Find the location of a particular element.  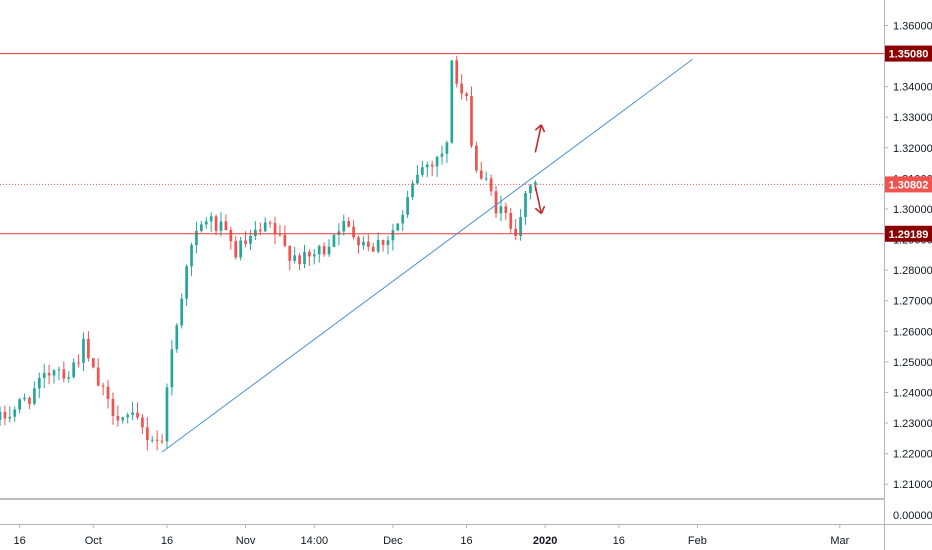

price-tick-label: 1.21000 is located at coordinates (912, 485).